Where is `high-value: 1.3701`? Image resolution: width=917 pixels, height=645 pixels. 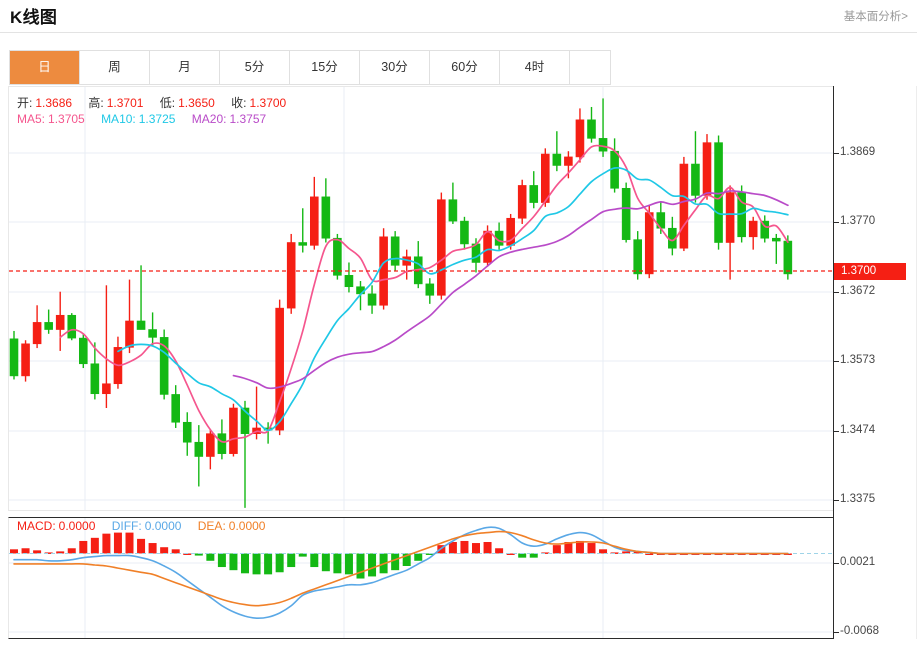
high-value: 1.3701 is located at coordinates (125, 103).